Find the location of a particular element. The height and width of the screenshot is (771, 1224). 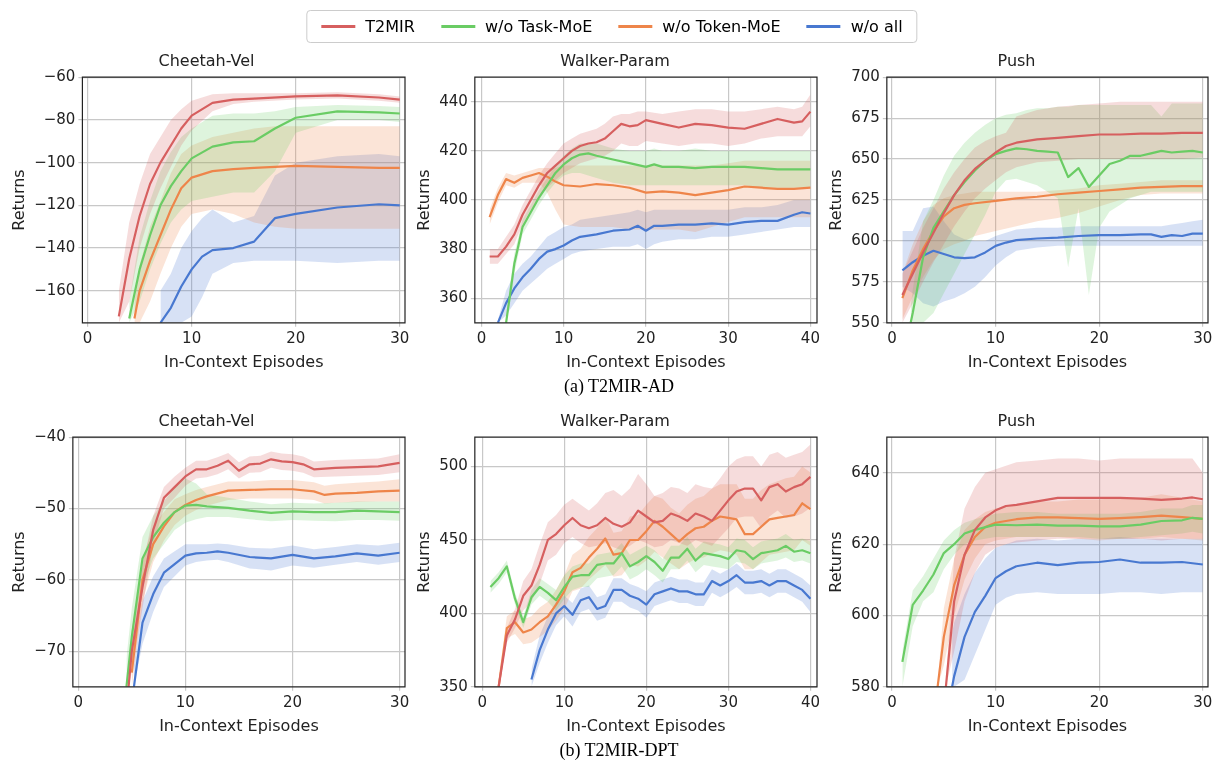

y-tick-label: 550 is located at coordinates (865, 321).